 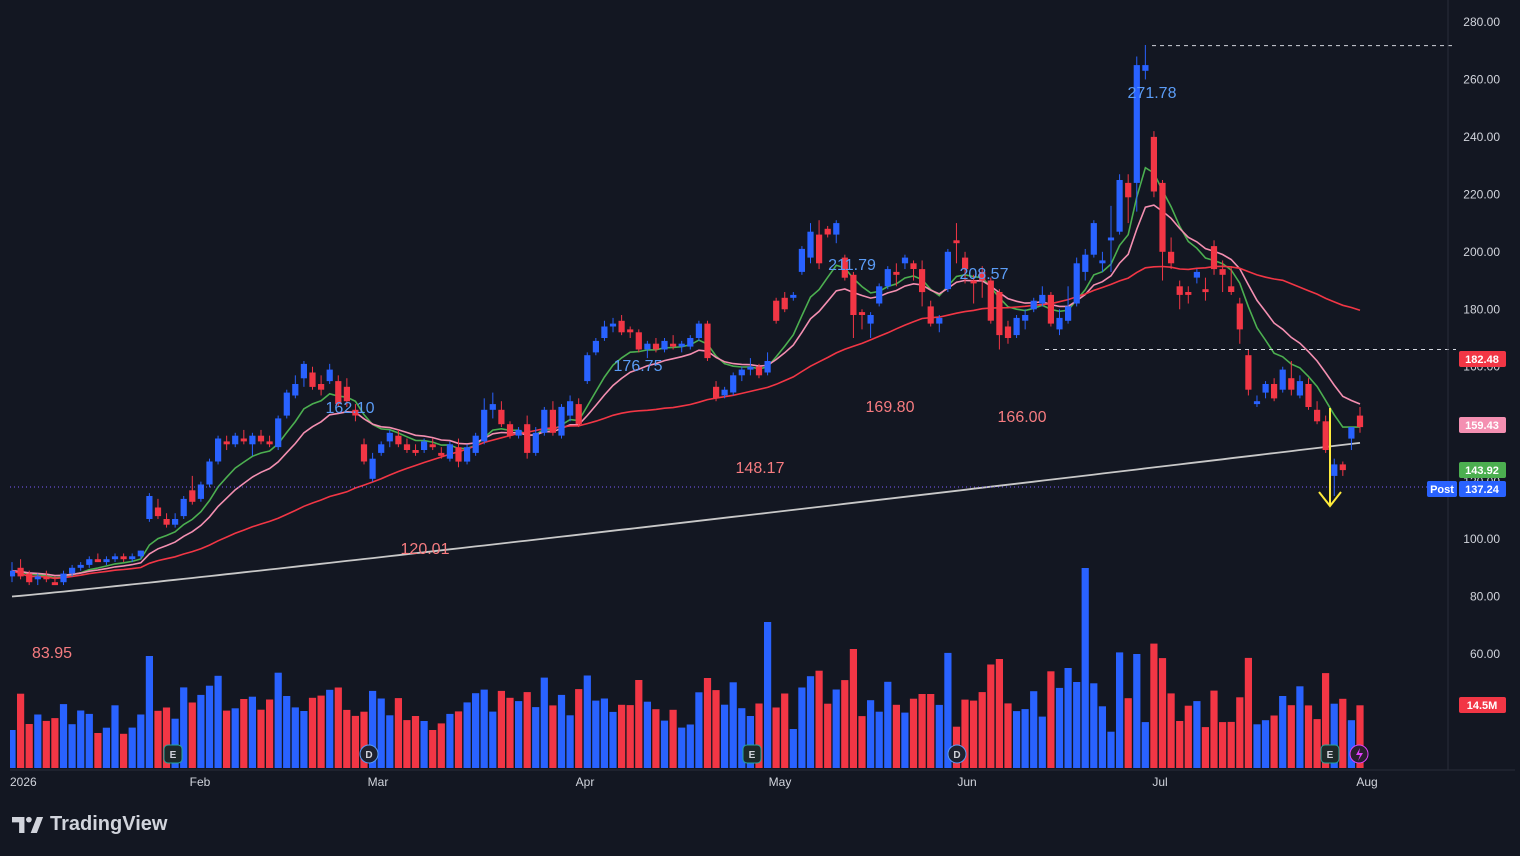 What do you see at coordinates (1022, 417) in the screenshot?
I see `low-price-label: 166.00` at bounding box center [1022, 417].